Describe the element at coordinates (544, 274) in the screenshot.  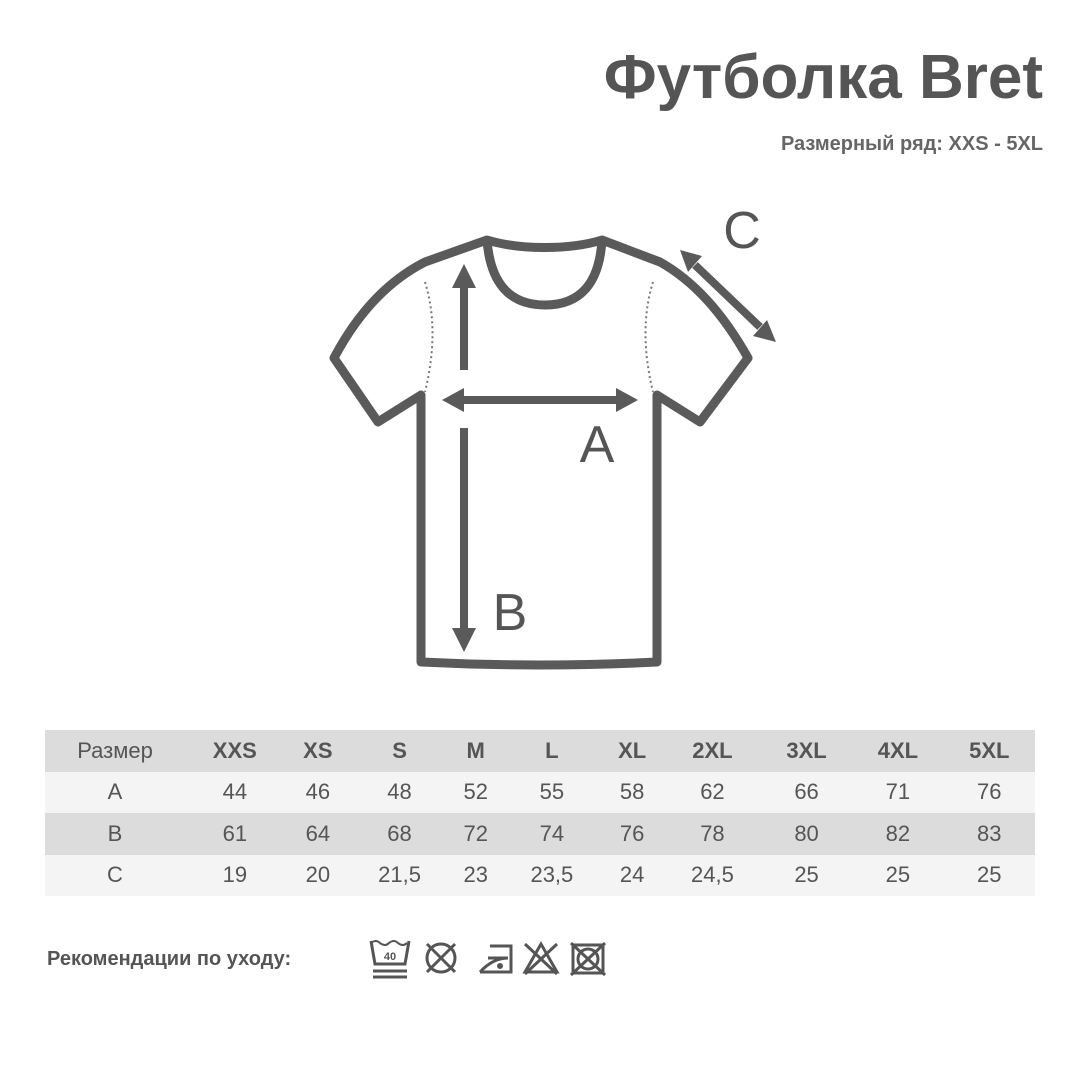
I see `collar` at that location.